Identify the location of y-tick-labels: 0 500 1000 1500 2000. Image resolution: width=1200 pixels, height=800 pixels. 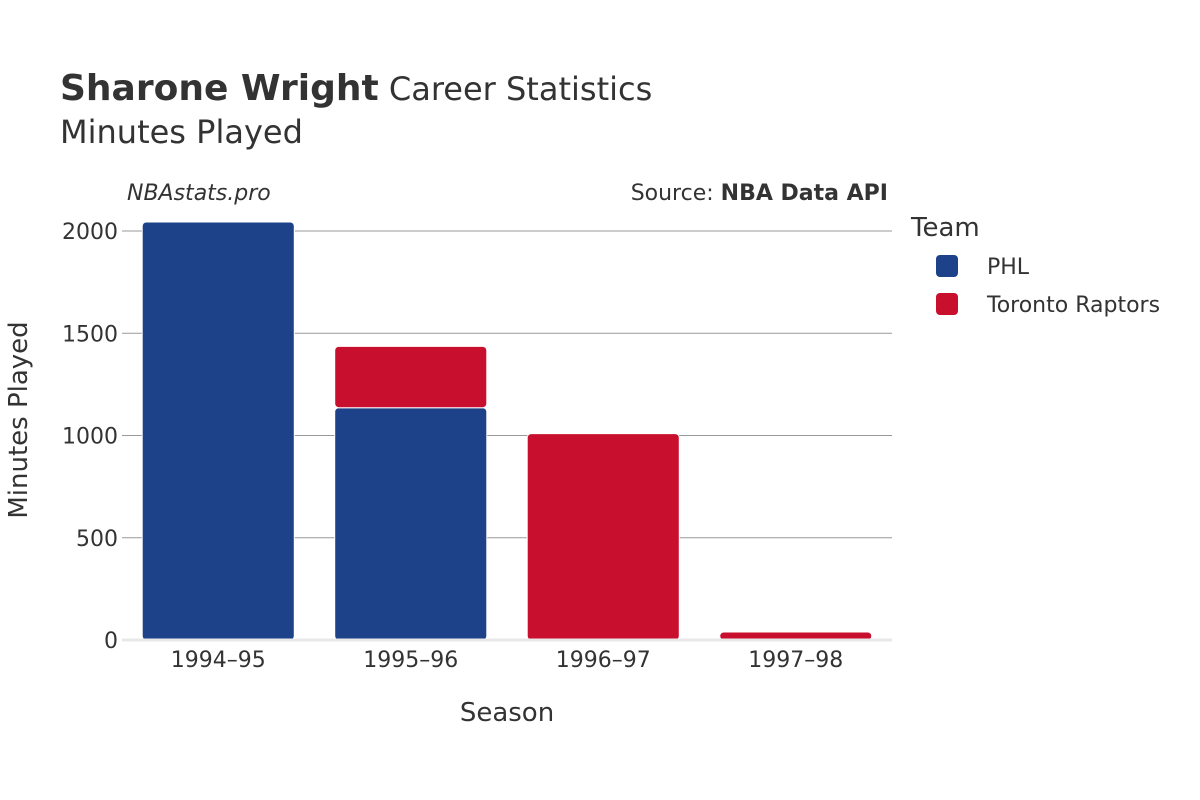
(90, 437).